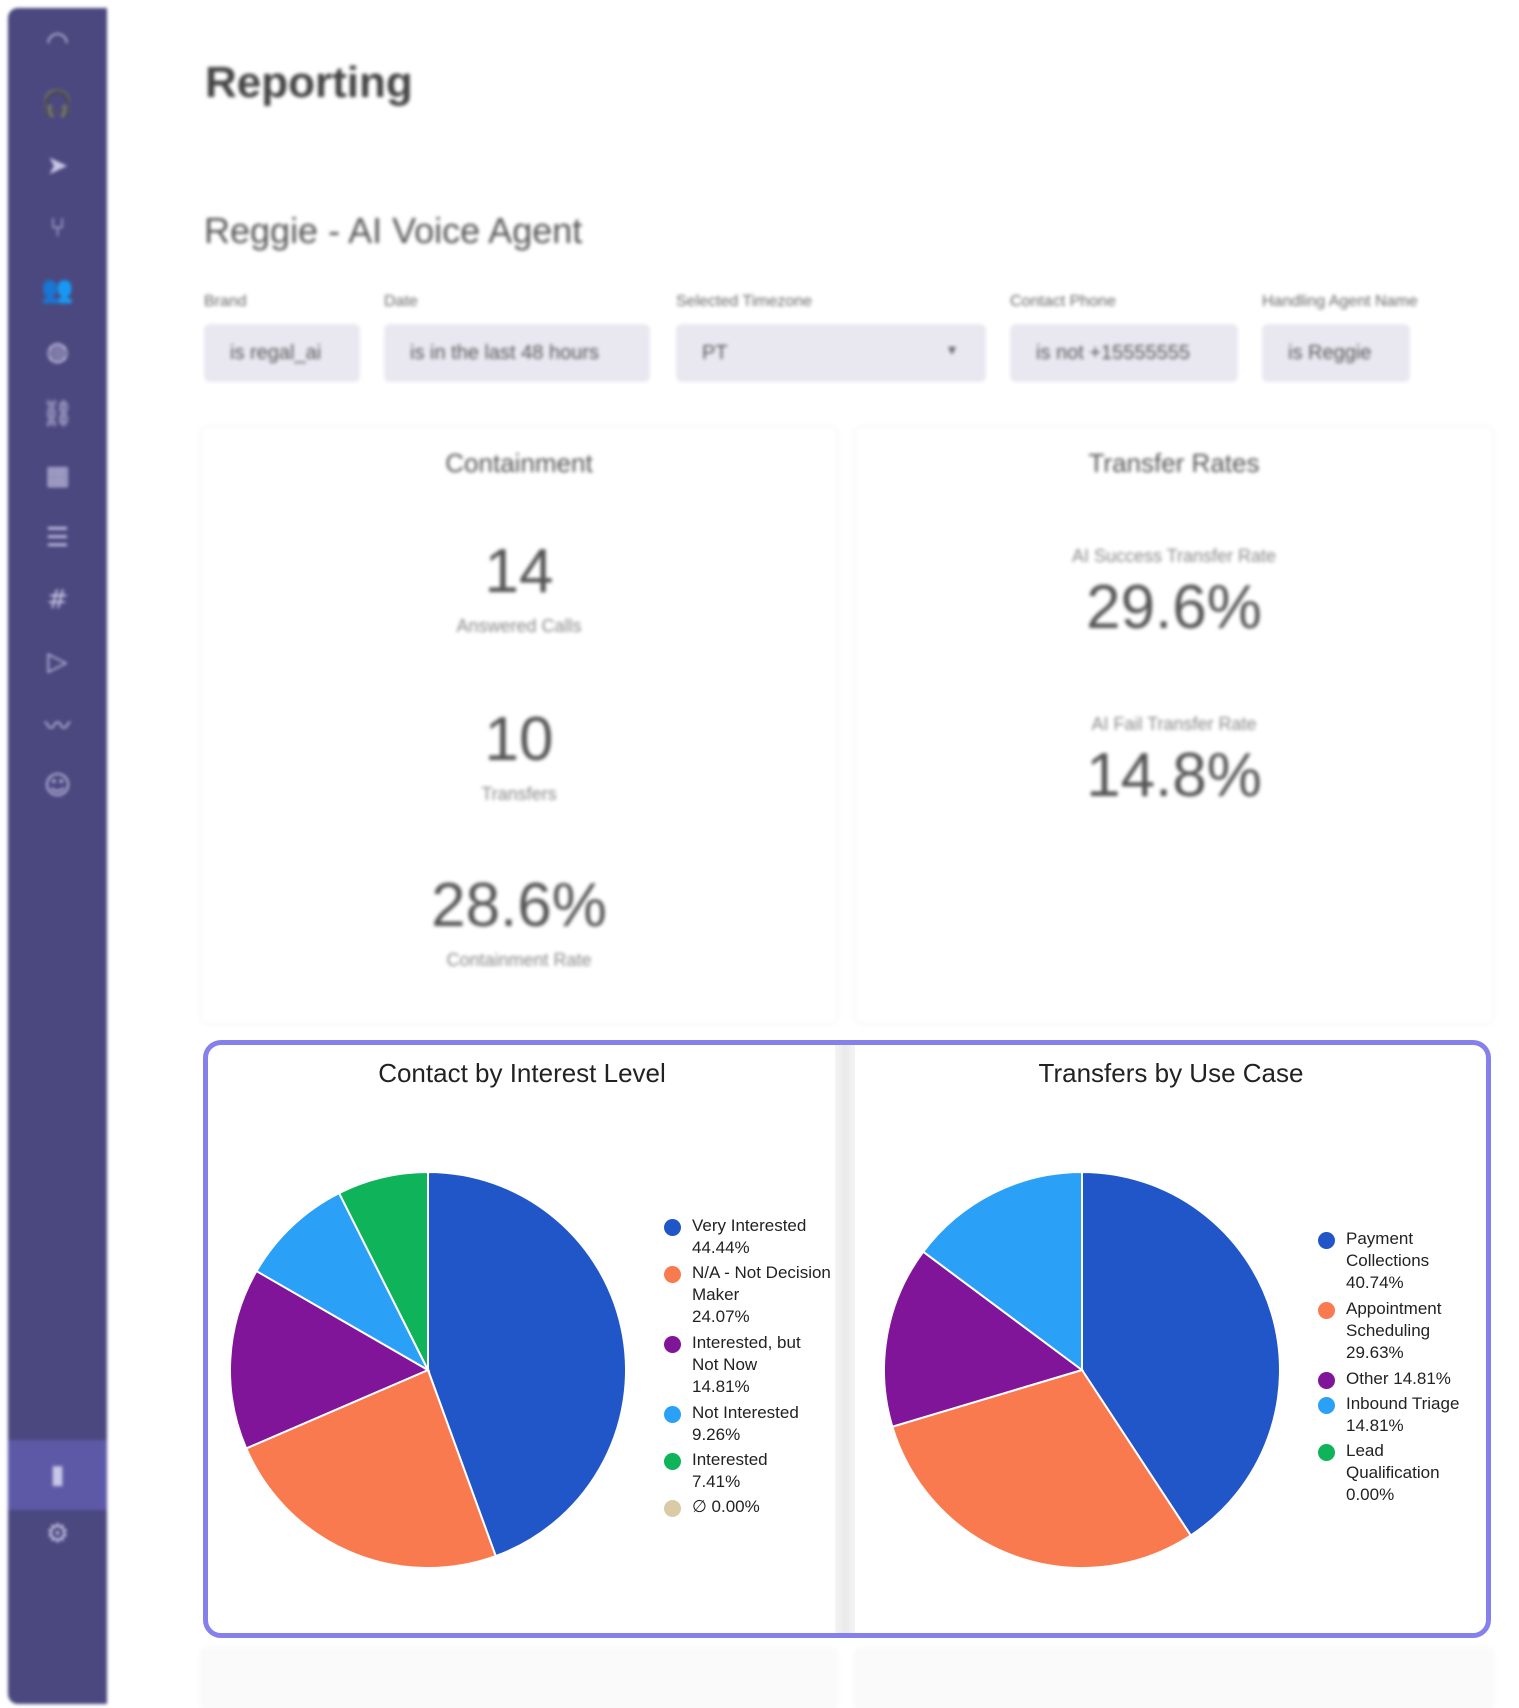 The height and width of the screenshot is (1708, 1519). What do you see at coordinates (721, 1316) in the screenshot?
I see `legend-value: 24.07%` at bounding box center [721, 1316].